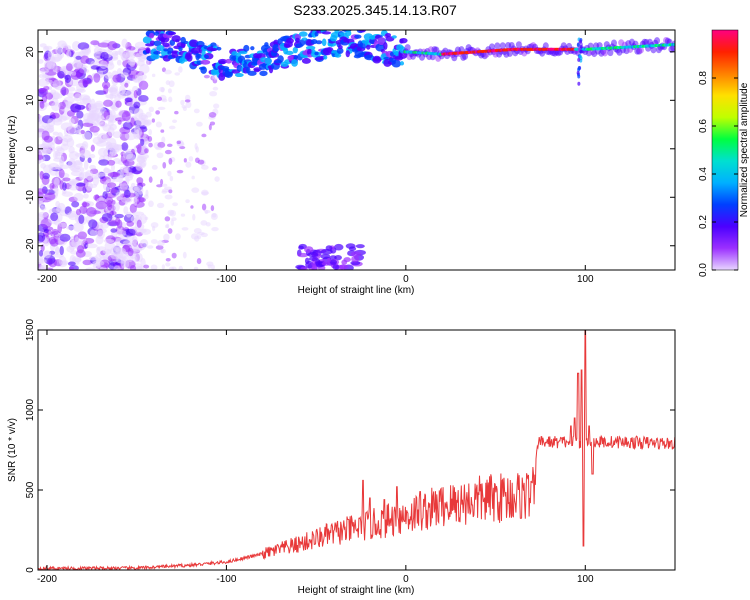  Describe the element at coordinates (703, 270) in the screenshot. I see `colorbar-tick-label: 0.0` at that location.